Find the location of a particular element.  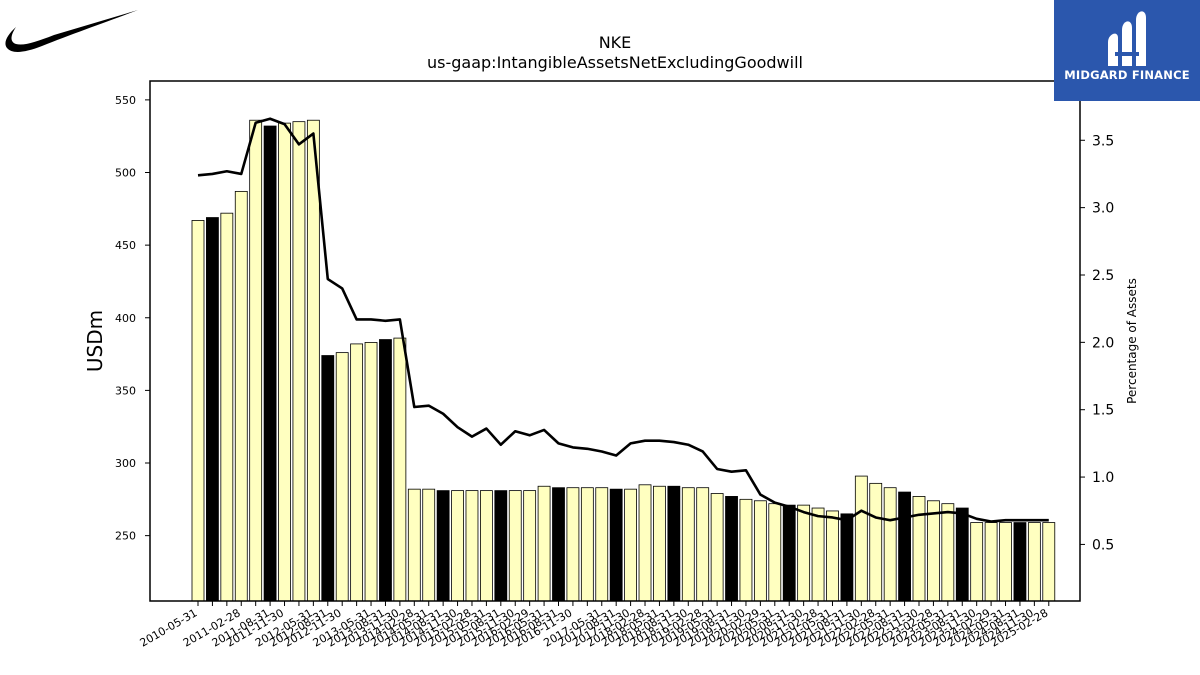

y2-tick-label: 2.0 is located at coordinates (1103, 343).